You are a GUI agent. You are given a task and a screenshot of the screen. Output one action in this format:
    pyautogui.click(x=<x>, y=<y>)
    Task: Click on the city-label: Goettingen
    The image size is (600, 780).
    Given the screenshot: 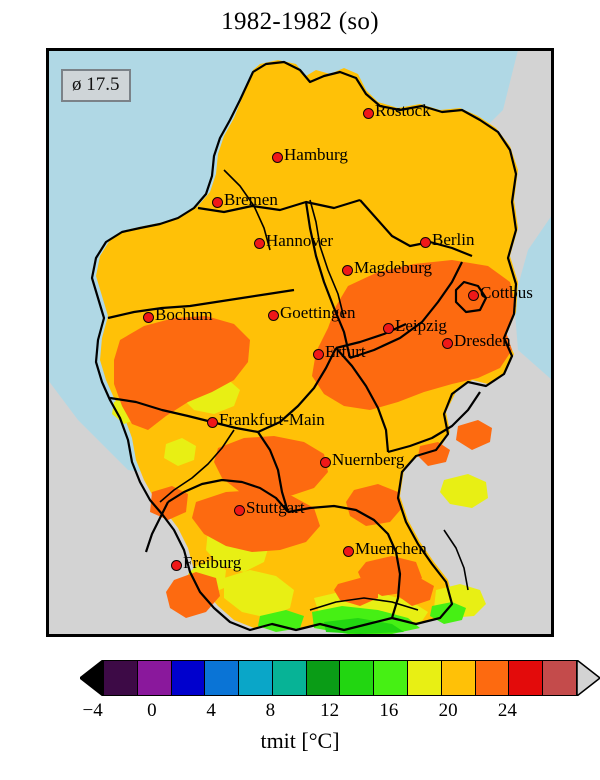 What is the action you would take?
    pyautogui.click(x=318, y=312)
    